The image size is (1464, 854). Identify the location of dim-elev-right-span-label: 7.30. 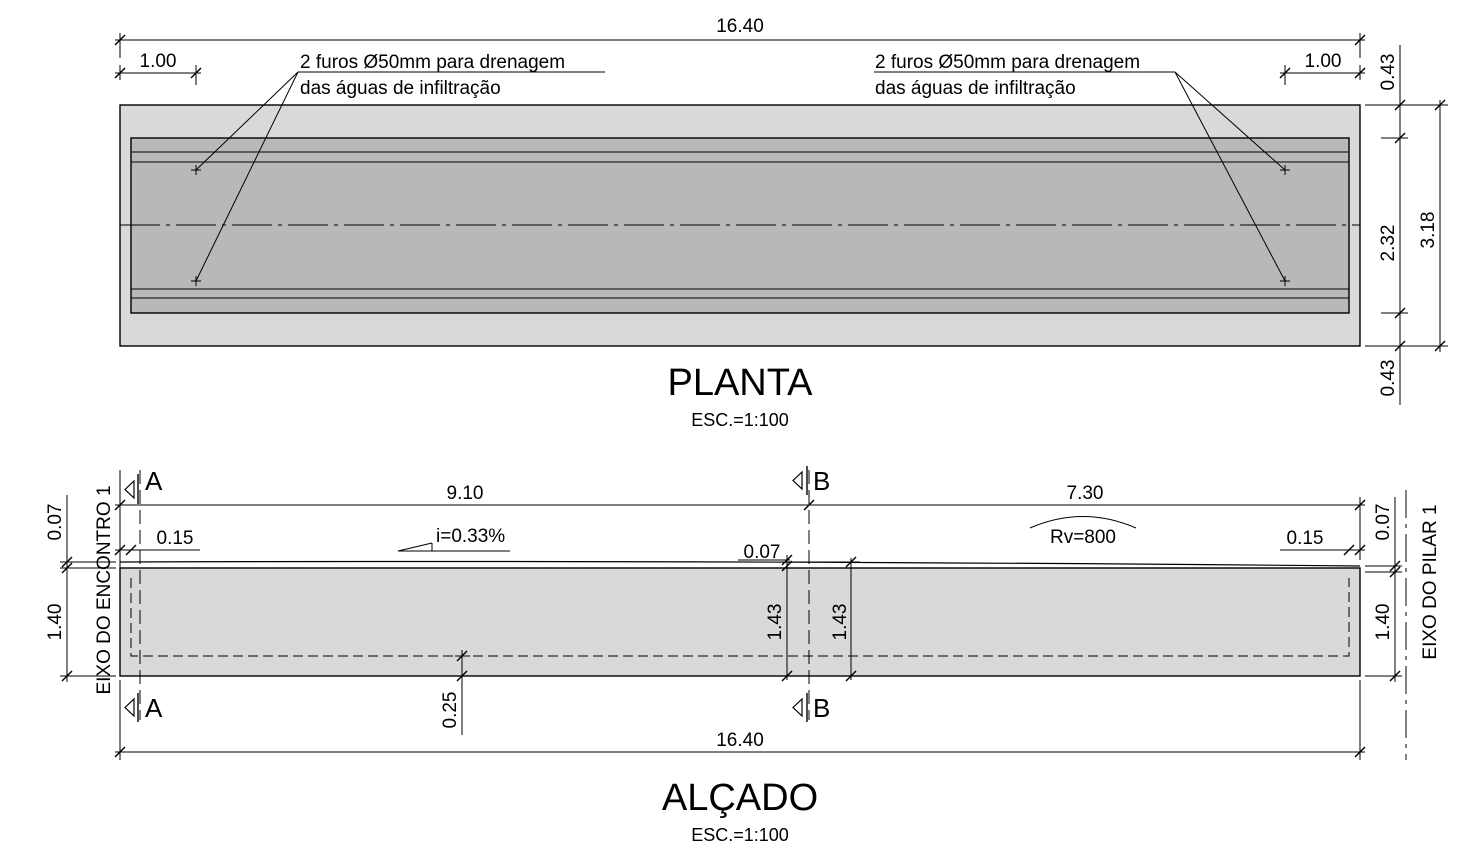
(1085, 493).